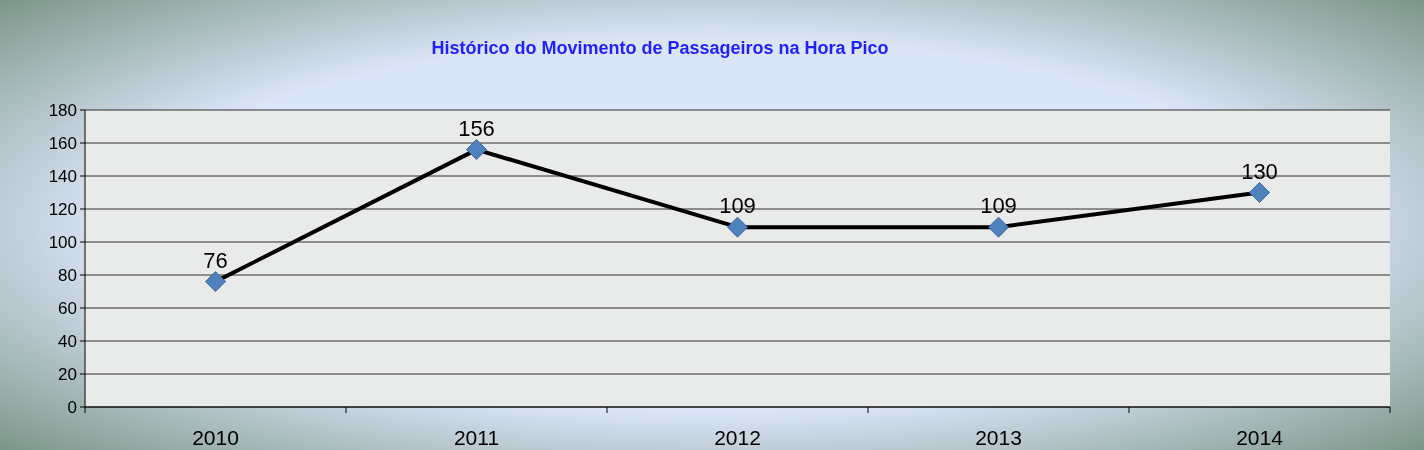  I want to click on x-tick-label: 2014, so click(1260, 437).